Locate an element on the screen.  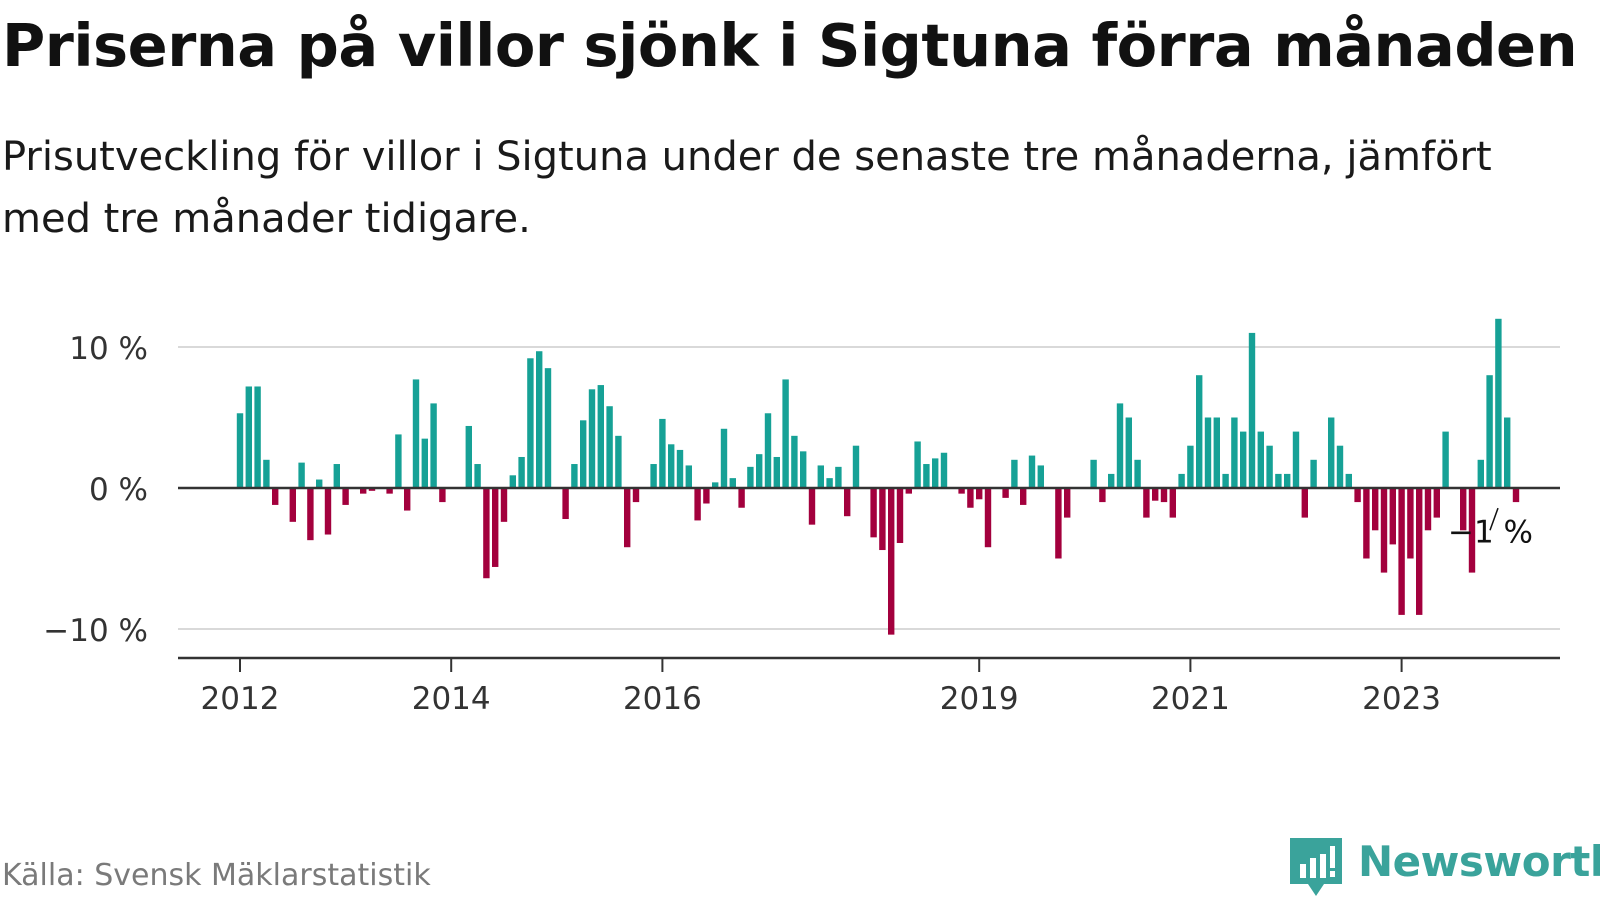
newsworthy-logo: Newsworthy is located at coordinates (1445, 869).